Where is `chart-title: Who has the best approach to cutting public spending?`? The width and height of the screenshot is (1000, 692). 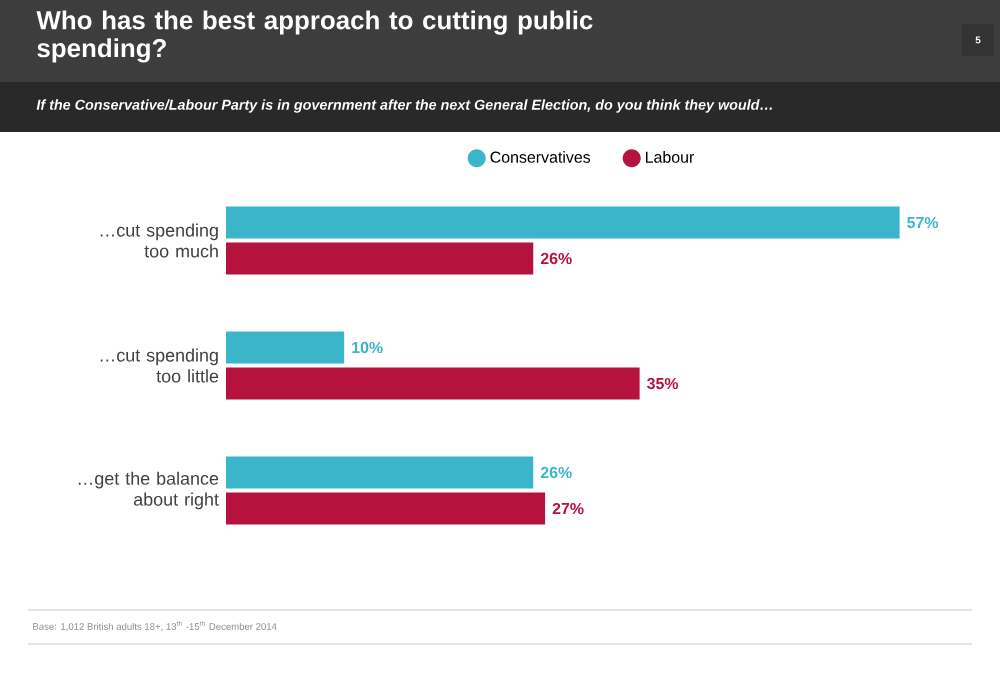 chart-title: Who has the best approach to cutting public spending? is located at coordinates (314, 36).